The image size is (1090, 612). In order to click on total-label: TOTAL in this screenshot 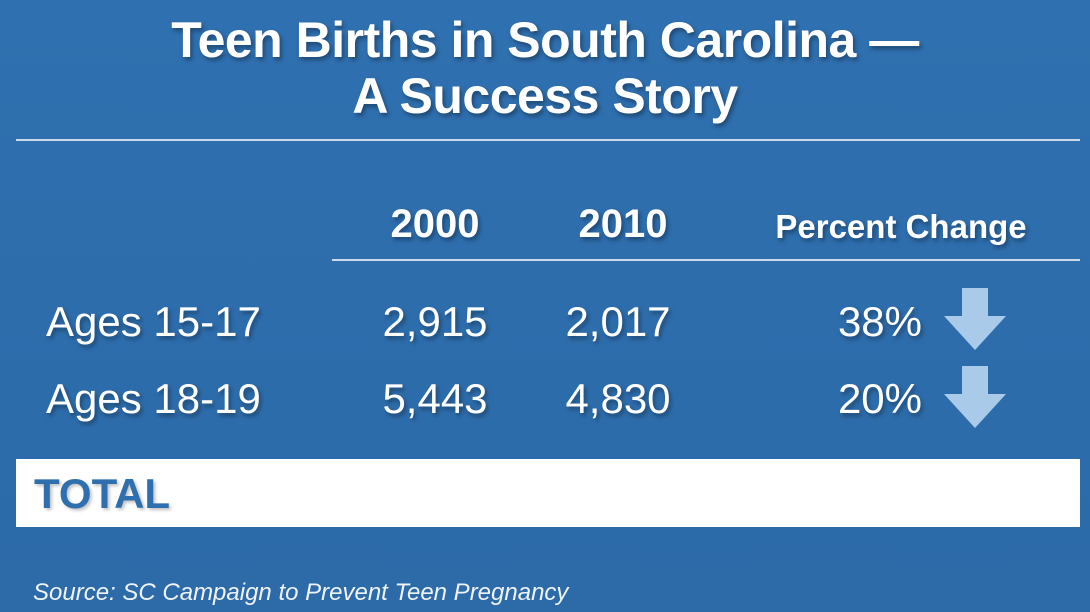, I will do `click(102, 493)`.